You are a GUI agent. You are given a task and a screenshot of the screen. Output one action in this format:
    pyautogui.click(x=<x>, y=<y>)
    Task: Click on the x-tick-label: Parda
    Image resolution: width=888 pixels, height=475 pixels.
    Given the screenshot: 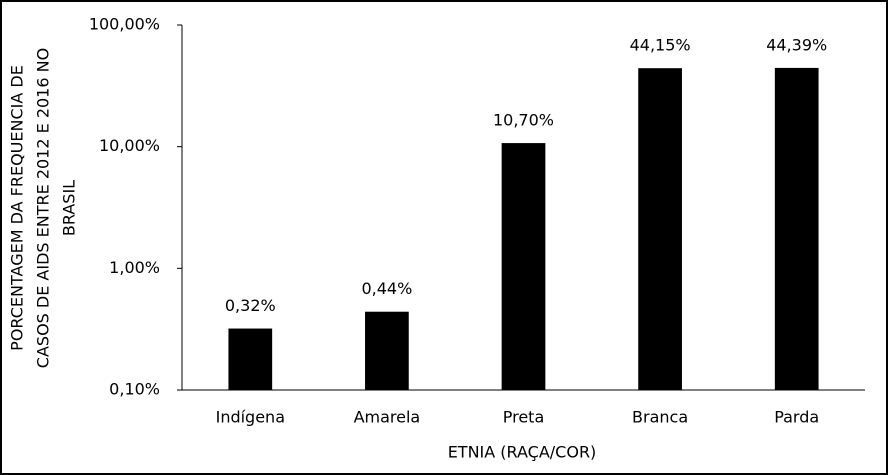 What is the action you would take?
    pyautogui.click(x=796, y=417)
    